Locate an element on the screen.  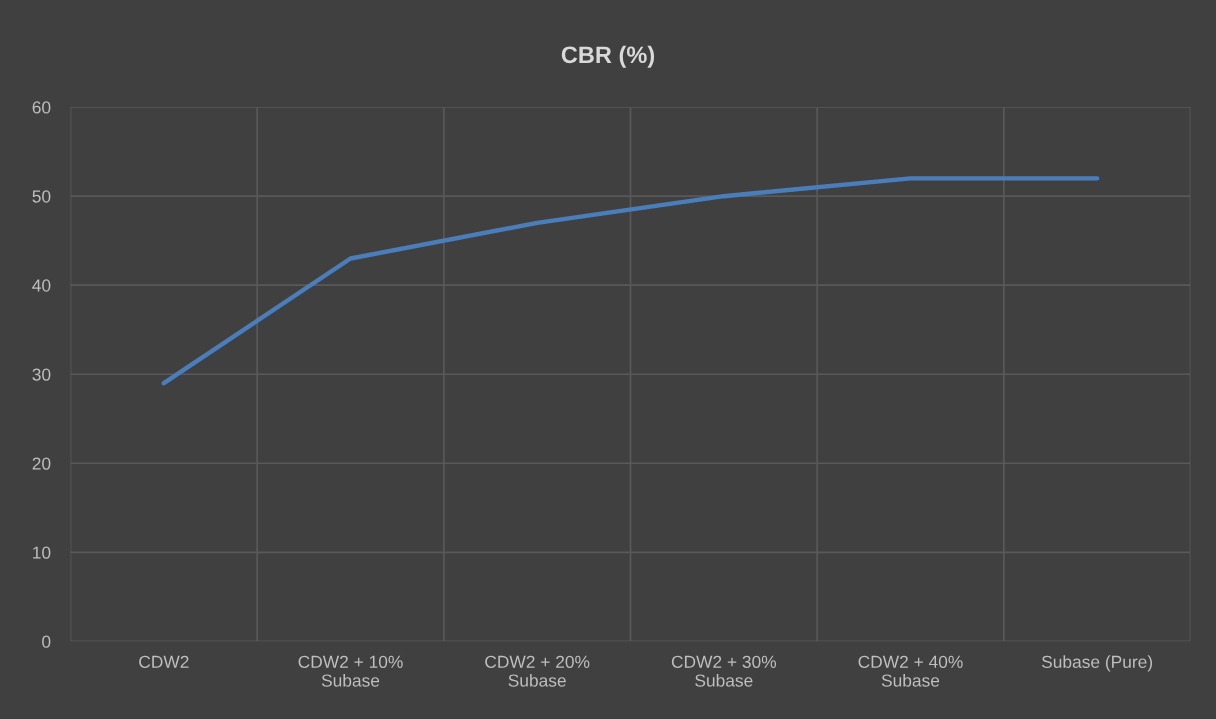
y-tick-label: 10 is located at coordinates (42, 552).